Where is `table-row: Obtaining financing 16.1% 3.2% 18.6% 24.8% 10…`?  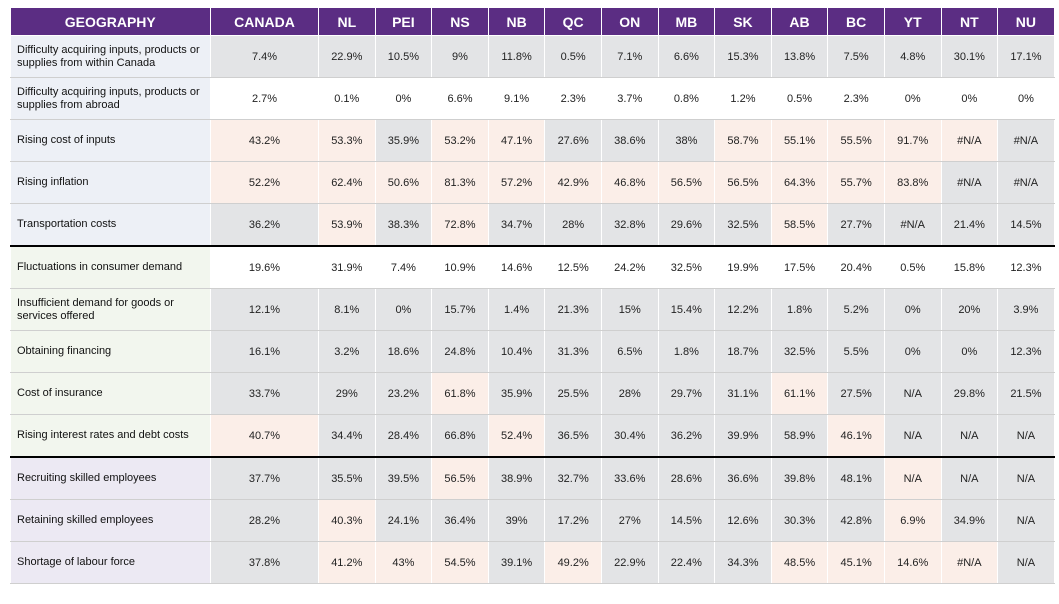
table-row: Obtaining financing 16.1% 3.2% 18.6% 24.8% 10… is located at coordinates (532, 351).